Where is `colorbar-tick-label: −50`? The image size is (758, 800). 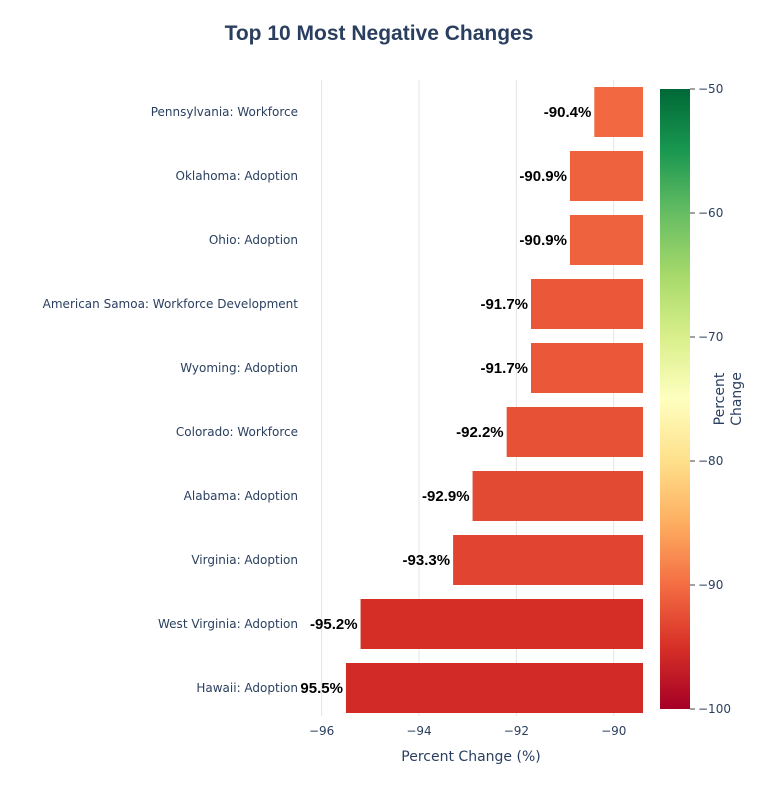 colorbar-tick-label: −50 is located at coordinates (710, 89).